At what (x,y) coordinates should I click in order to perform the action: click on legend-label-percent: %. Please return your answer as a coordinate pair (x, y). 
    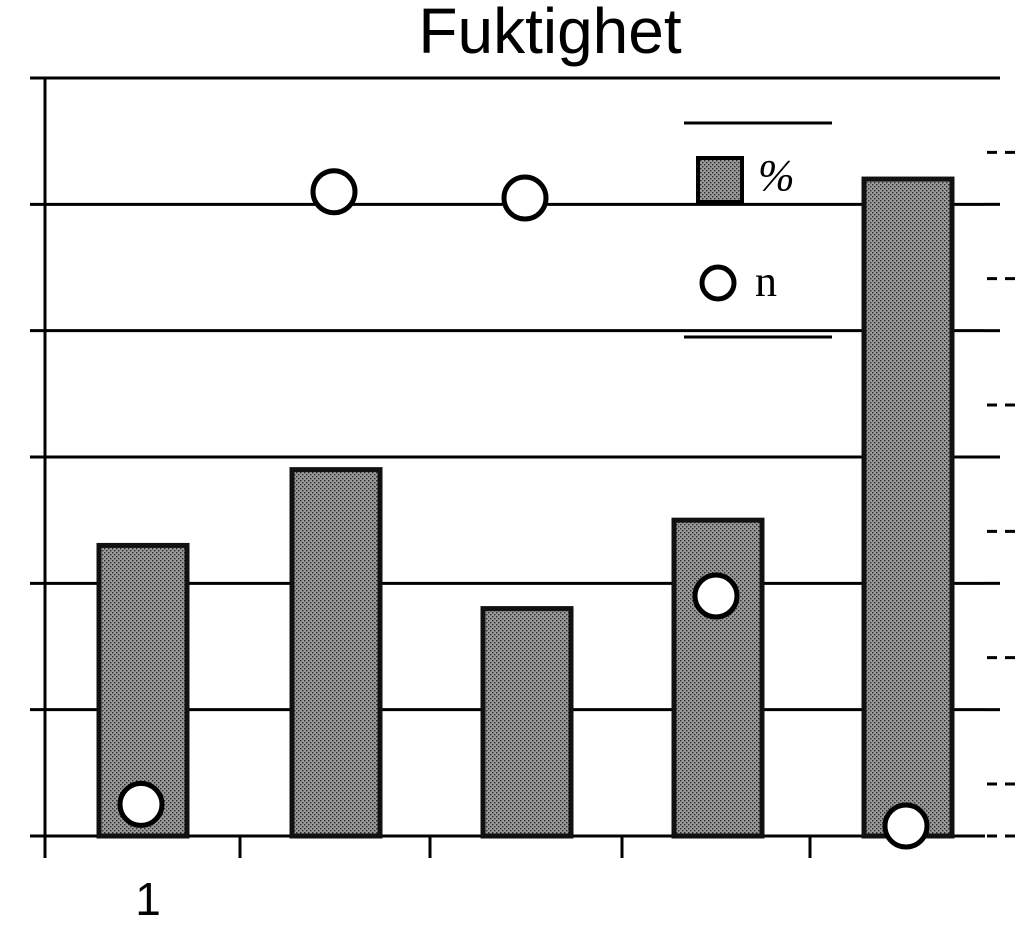
    Looking at the image, I should click on (776, 175).